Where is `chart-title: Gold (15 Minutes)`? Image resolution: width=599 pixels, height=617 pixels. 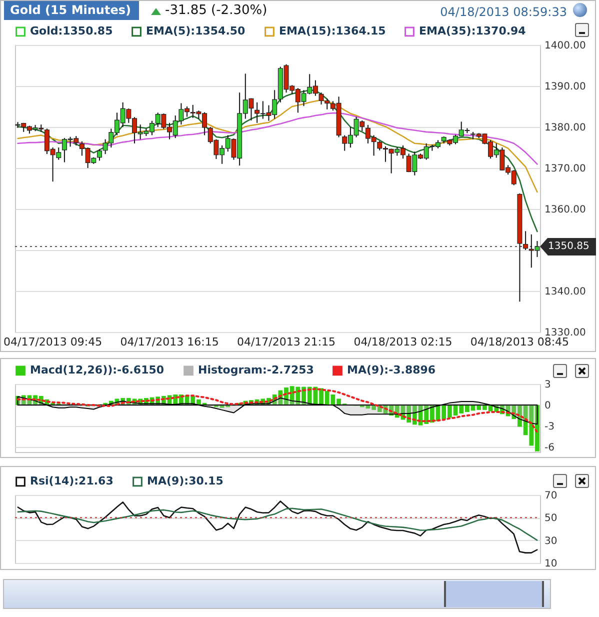
chart-title: Gold (15 Minutes) is located at coordinates (71, 10).